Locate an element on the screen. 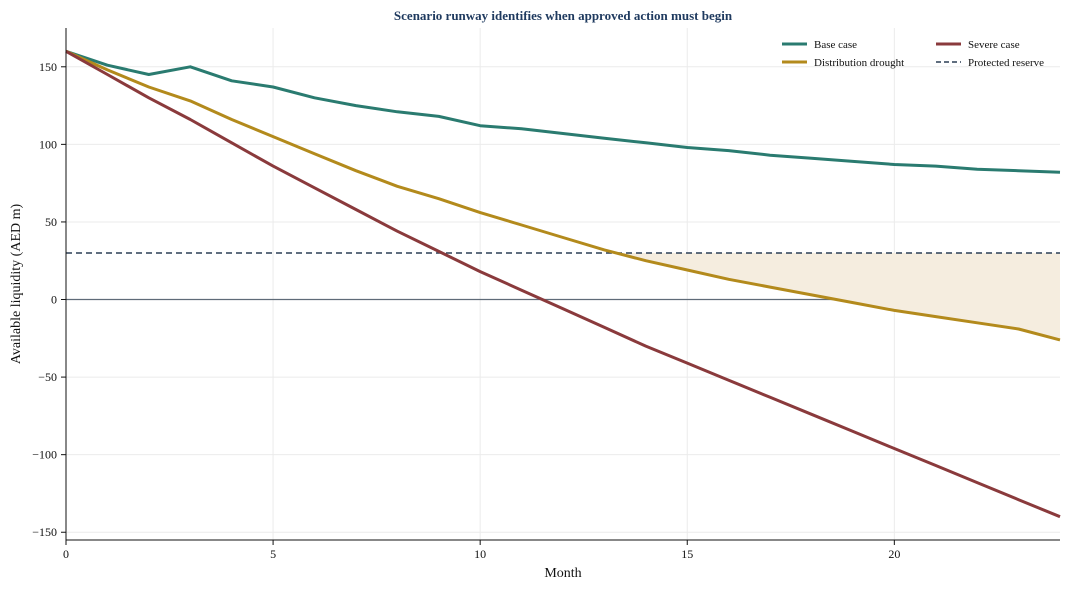 The width and height of the screenshot is (1070, 590). x-tick-label: 15 is located at coordinates (687, 554).